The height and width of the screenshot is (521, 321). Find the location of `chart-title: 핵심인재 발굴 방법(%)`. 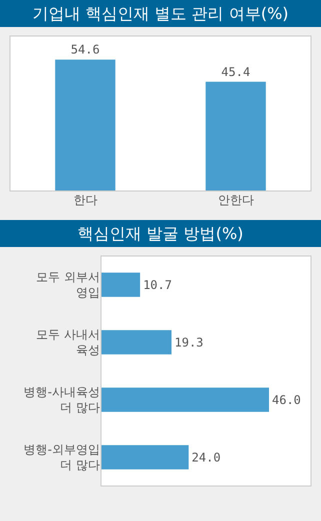

chart-title: 핵심인재 발굴 방법(%) is located at coordinates (160, 233).